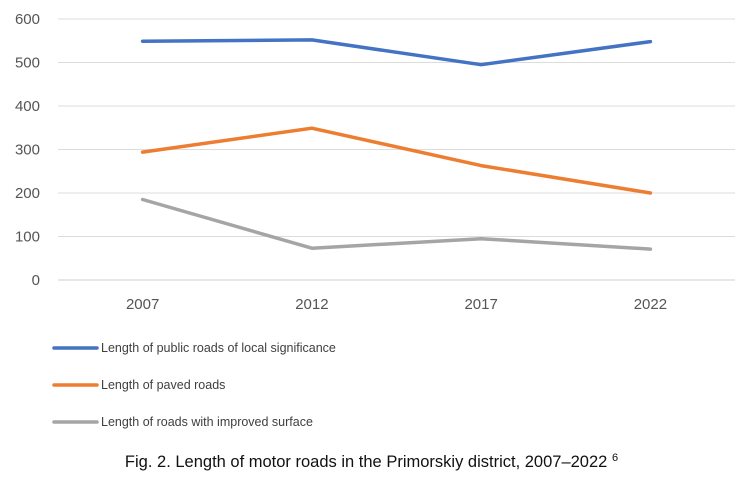 This screenshot has height=479, width=743. I want to click on y-tick-label: 300, so click(27, 150).